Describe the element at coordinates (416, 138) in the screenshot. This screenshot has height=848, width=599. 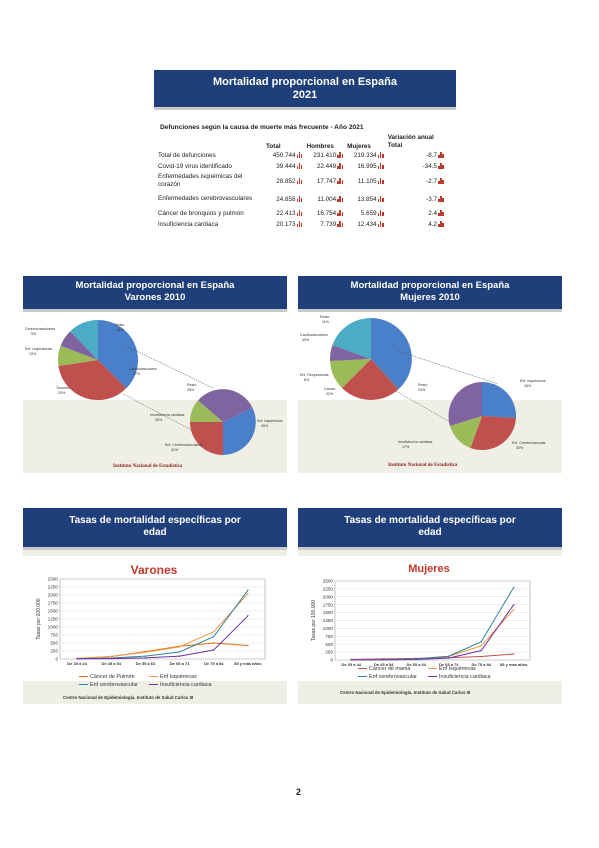
I see `col-variation-line1: Variación anual` at that location.